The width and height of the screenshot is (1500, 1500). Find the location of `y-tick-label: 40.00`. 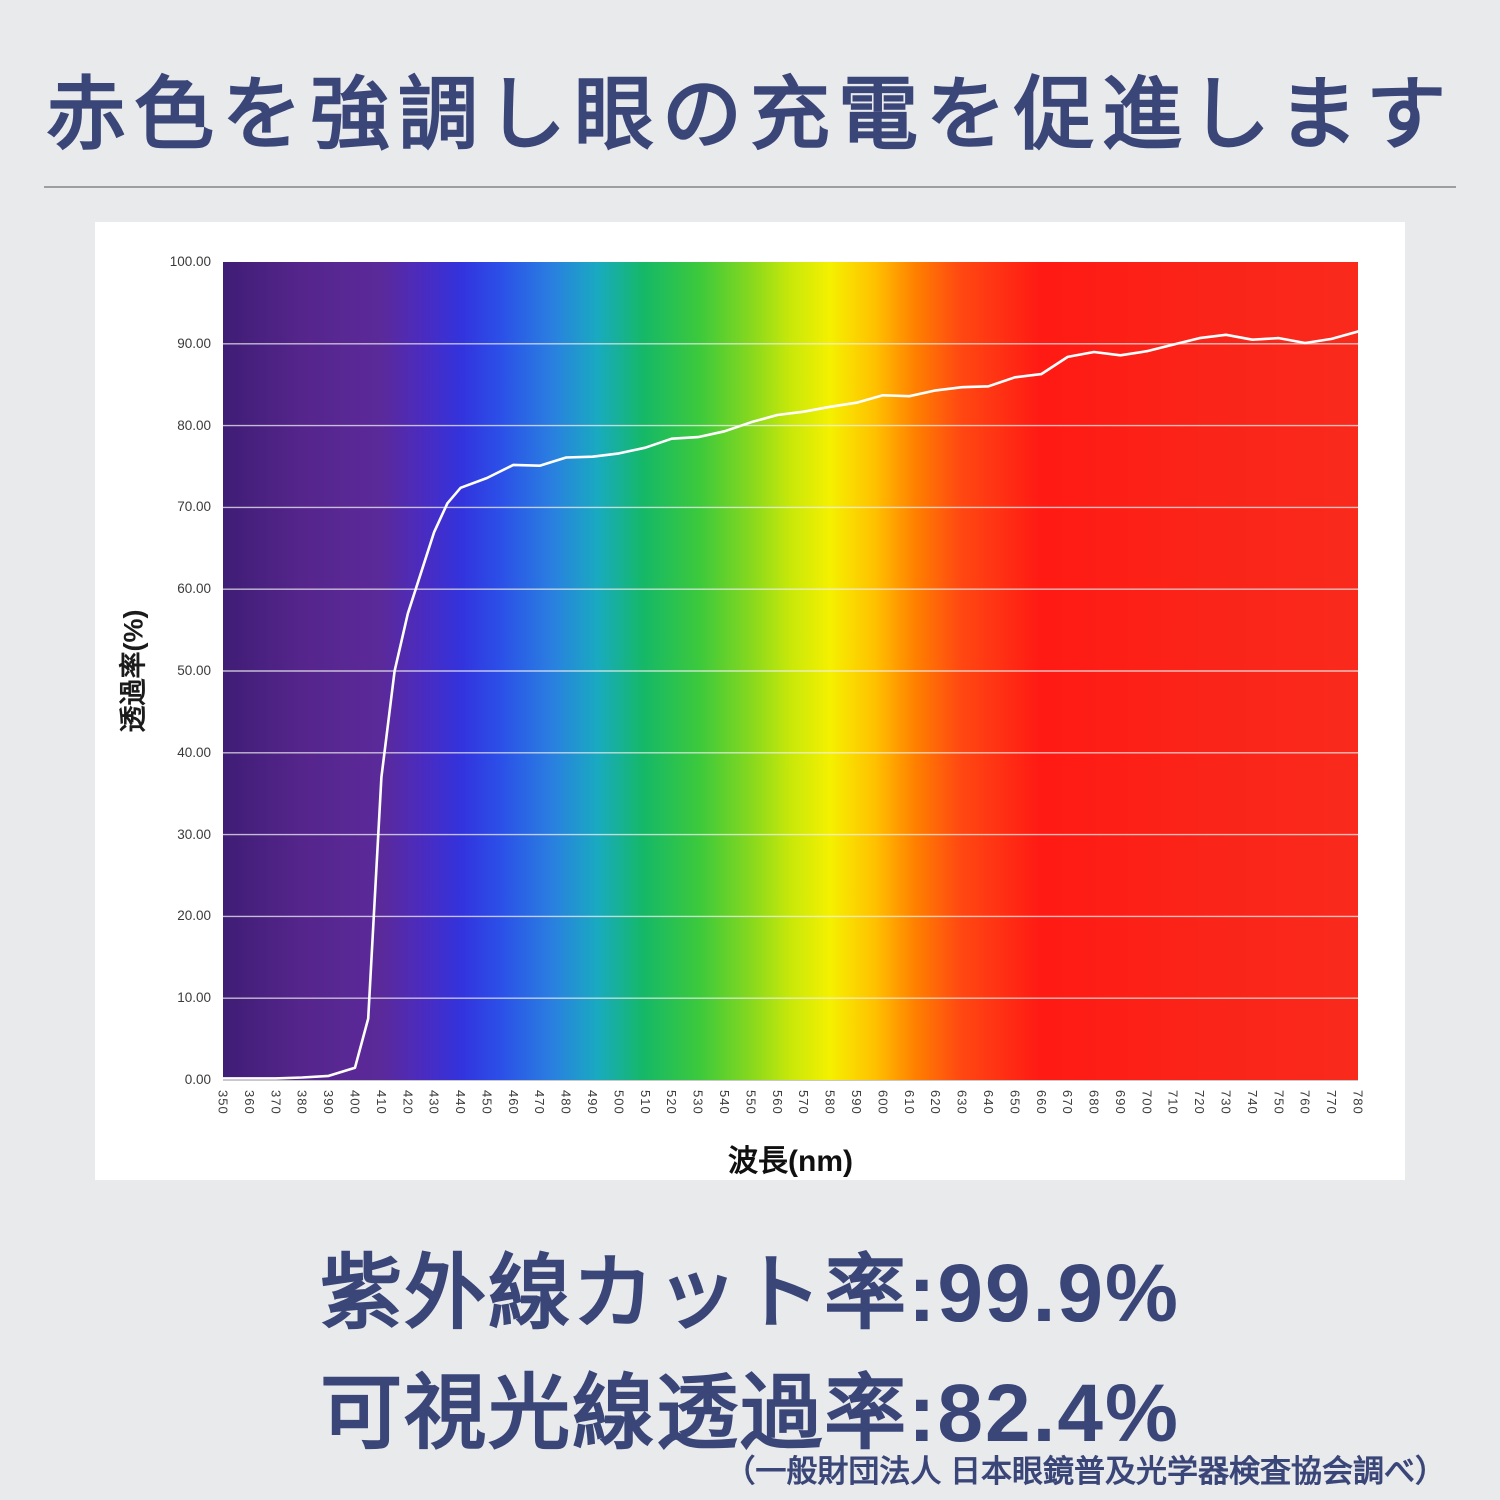

y-tick-label: 40.00 is located at coordinates (194, 752).